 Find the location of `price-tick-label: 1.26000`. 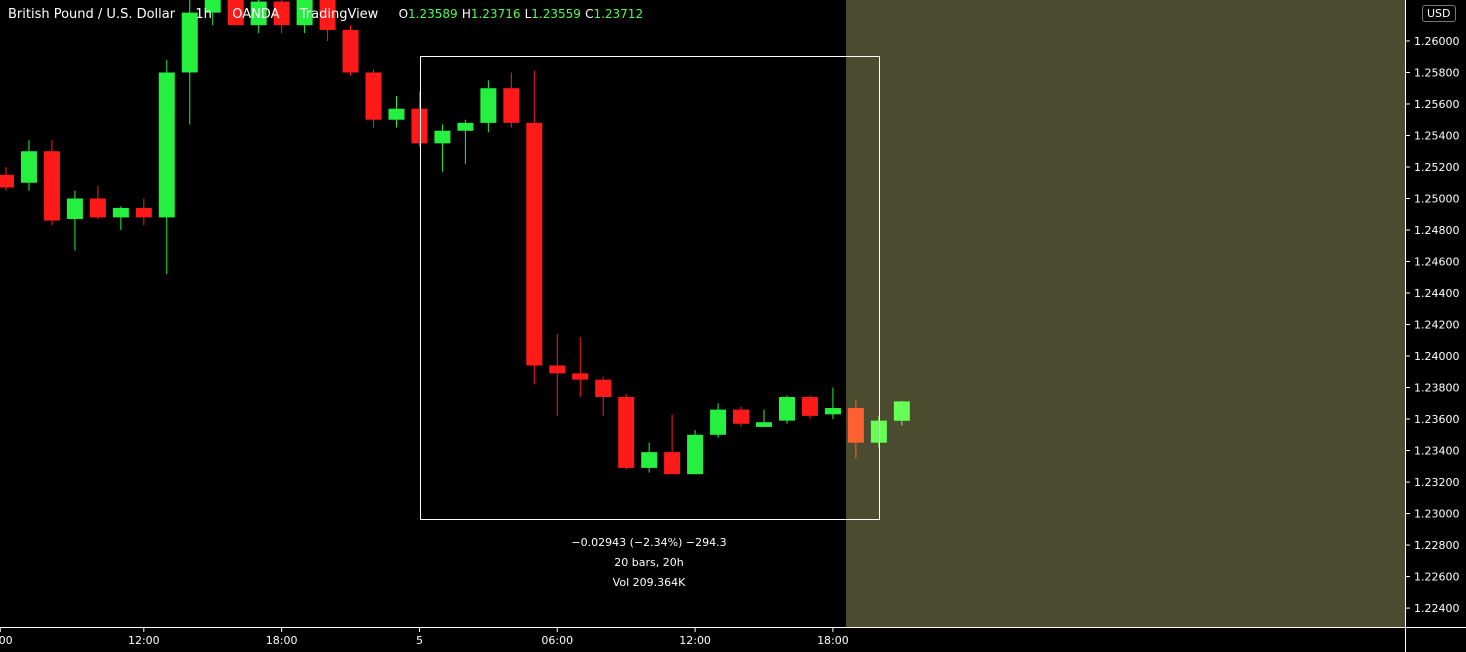

price-tick-label: 1.26000 is located at coordinates (1437, 41).